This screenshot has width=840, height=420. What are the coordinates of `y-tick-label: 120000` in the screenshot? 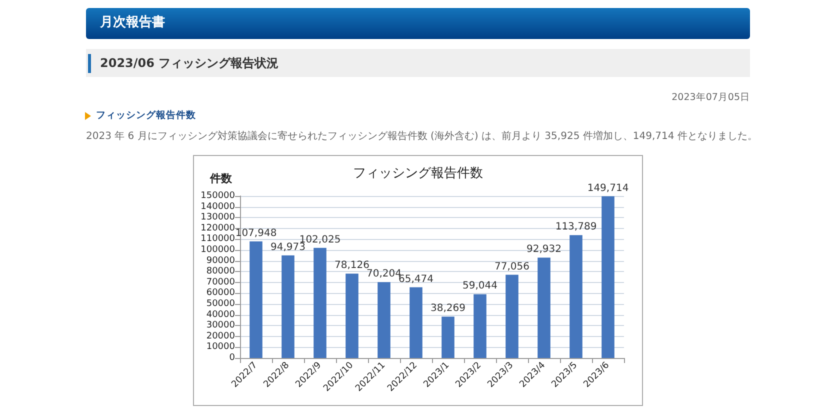 It's located at (218, 228).